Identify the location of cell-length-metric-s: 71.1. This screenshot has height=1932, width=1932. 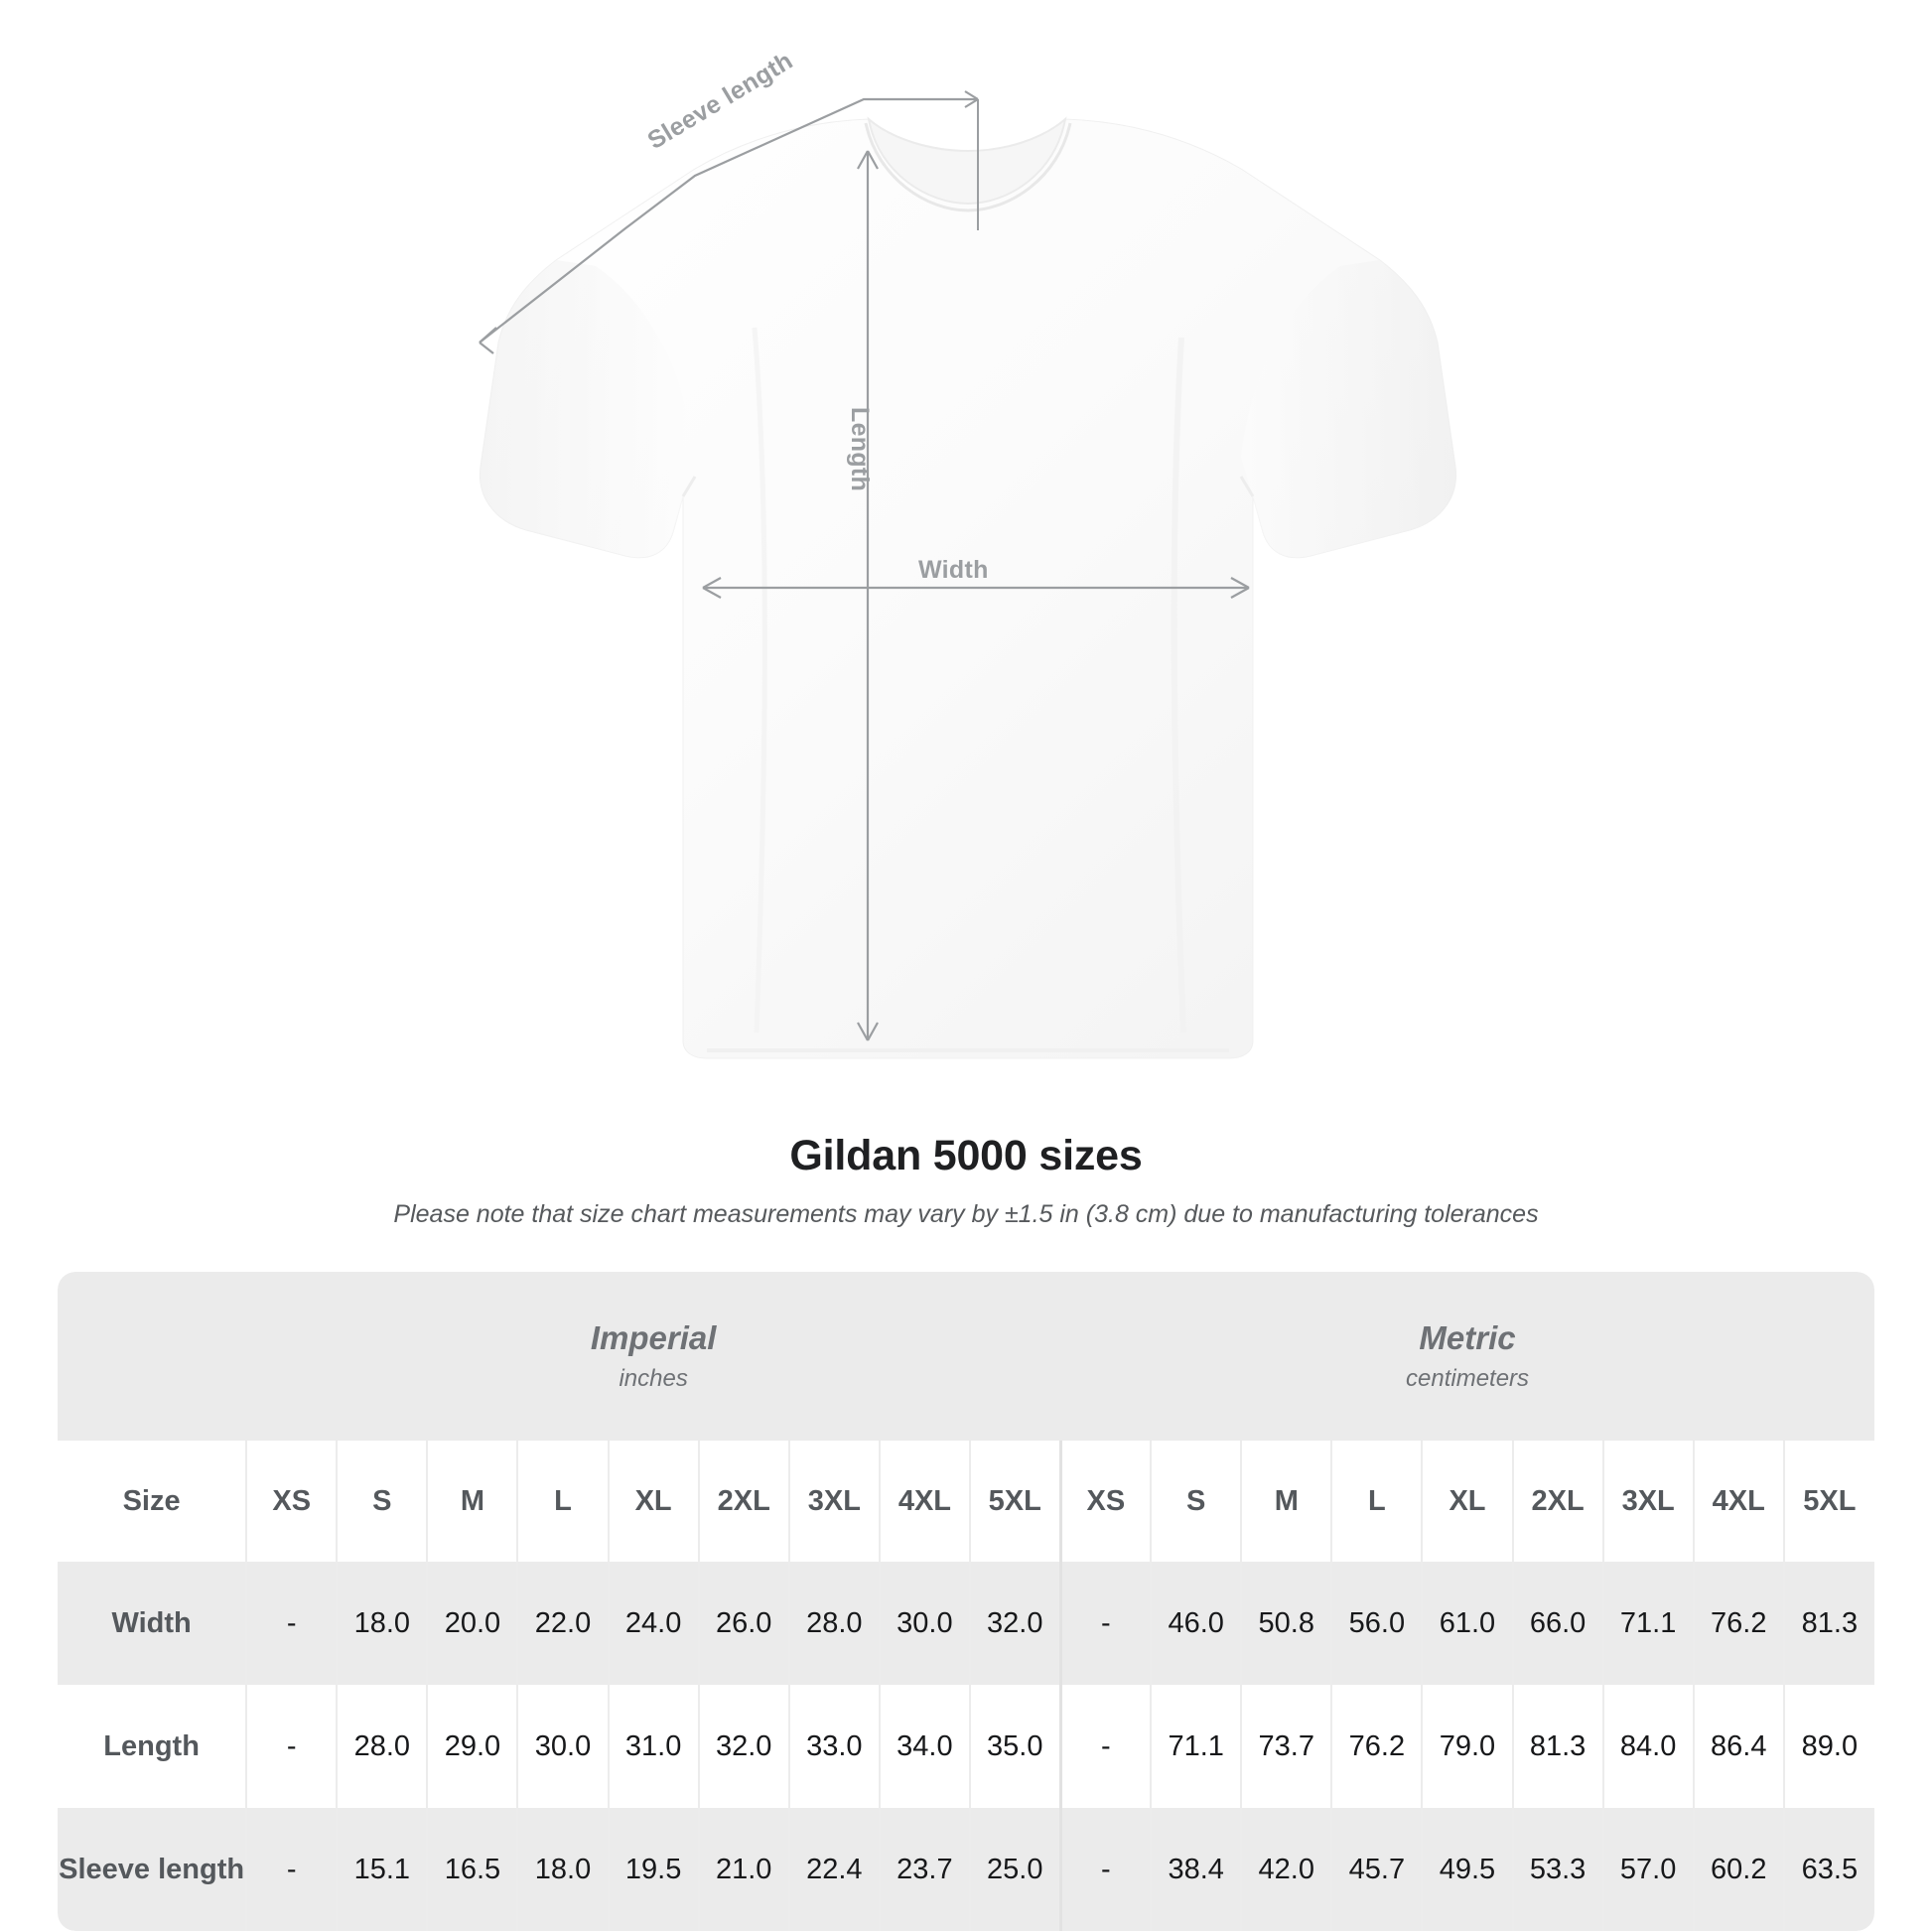
(1196, 1746).